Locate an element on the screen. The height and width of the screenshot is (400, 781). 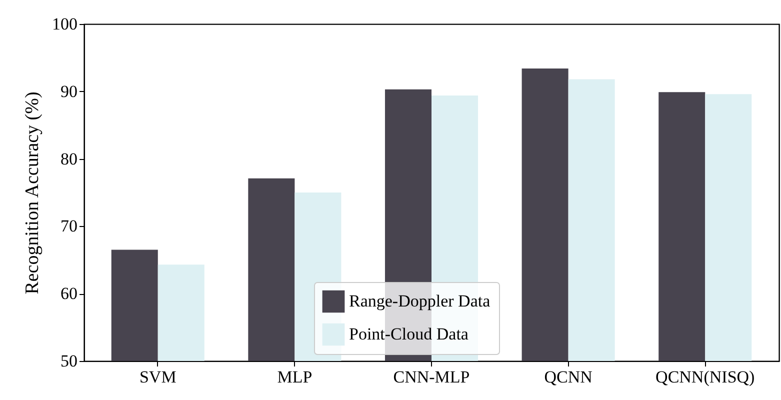
y-tick-label: 60 is located at coordinates (69, 294).